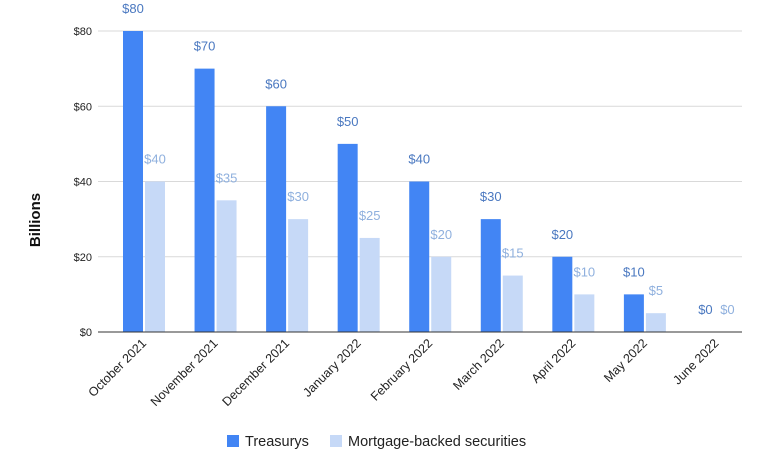 This screenshot has height=474, width=765. I want to click on x-tick-label: January 2022, so click(331, 367).